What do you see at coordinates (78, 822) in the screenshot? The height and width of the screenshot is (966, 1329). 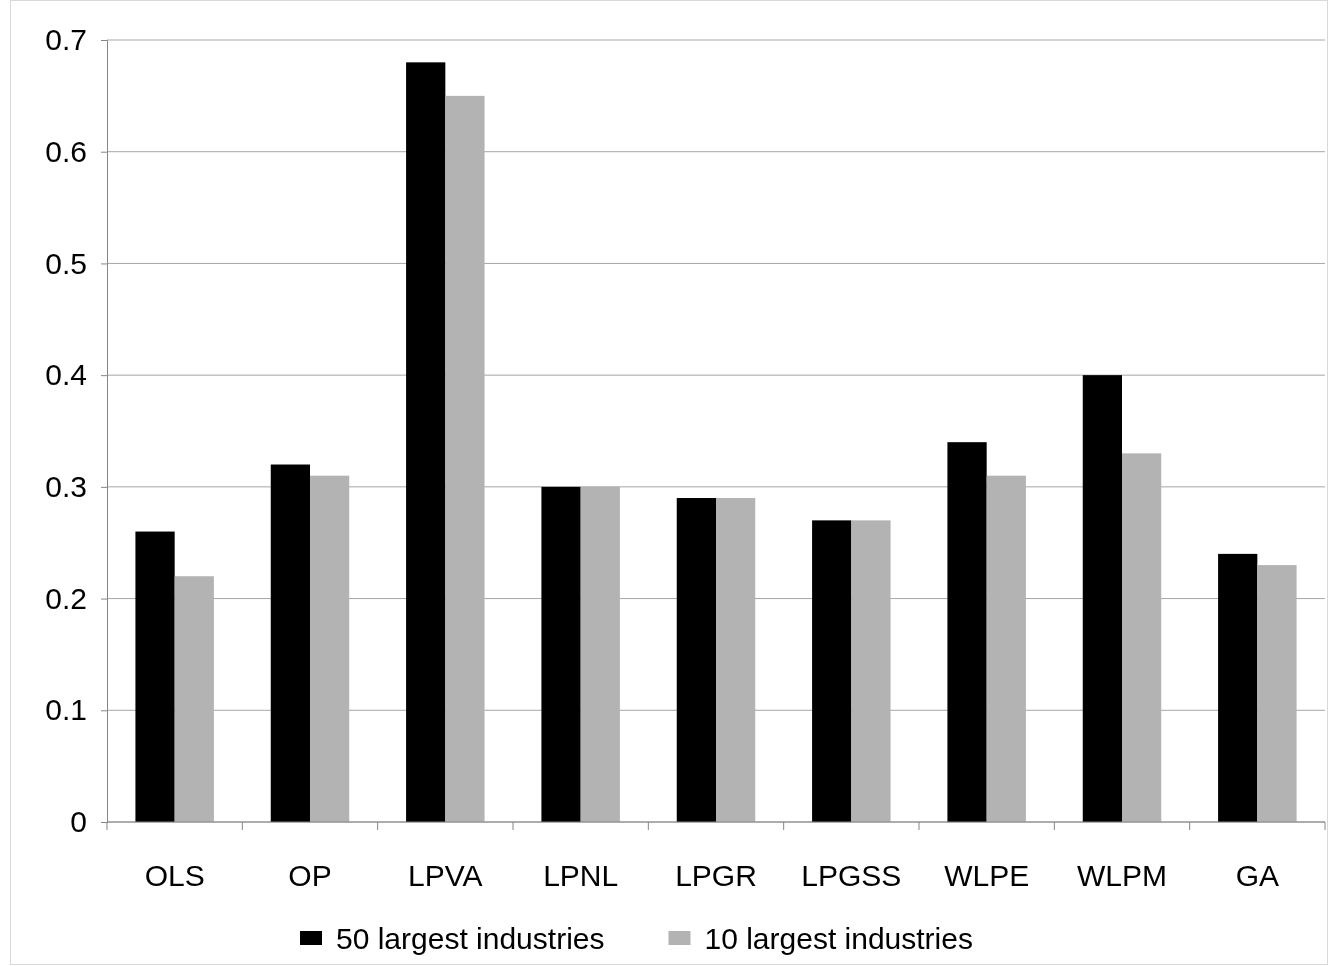 I see `y-tick-label: 0` at bounding box center [78, 822].